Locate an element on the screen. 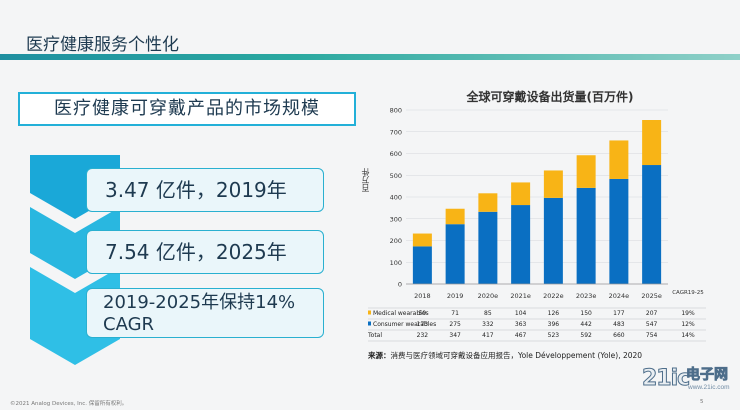 This screenshot has height=410, width=740. y-tick-label: 700 is located at coordinates (396, 132).